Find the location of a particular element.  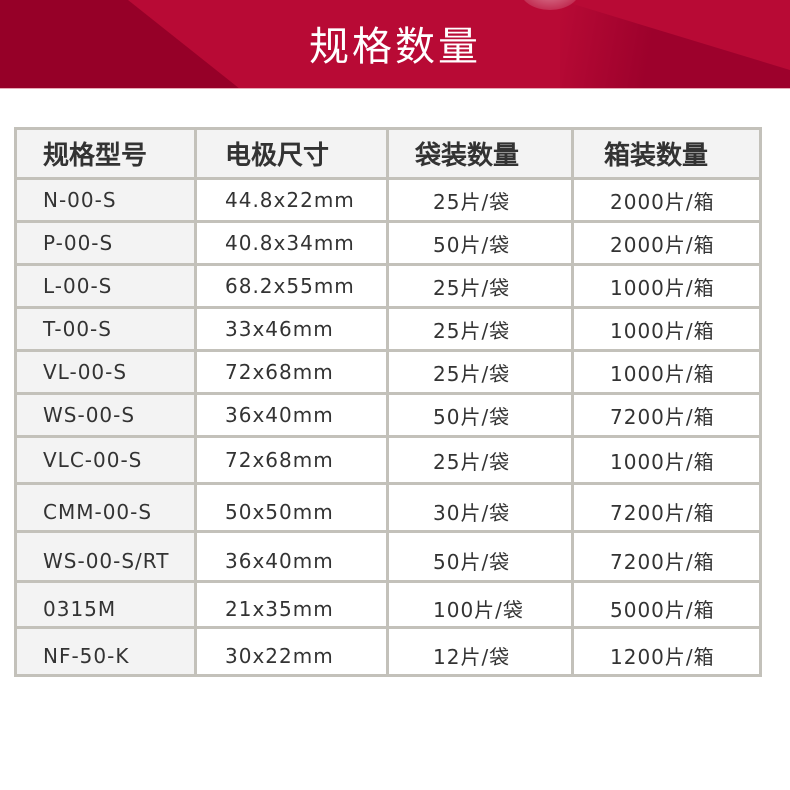

table-row: WS-00-S/RT 36x40mm 50片/袋 7200片/箱 is located at coordinates (388, 556).